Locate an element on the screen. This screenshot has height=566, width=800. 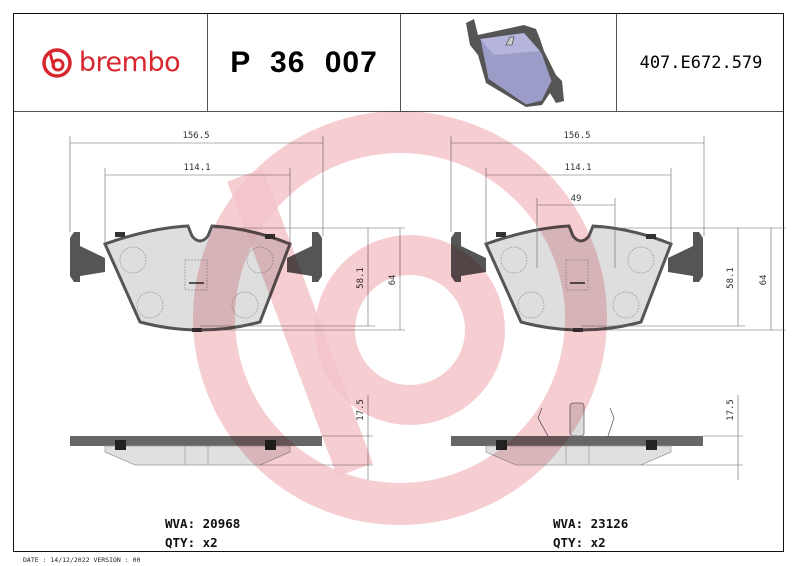
brembo-logo-icon is located at coordinates (57, 62).